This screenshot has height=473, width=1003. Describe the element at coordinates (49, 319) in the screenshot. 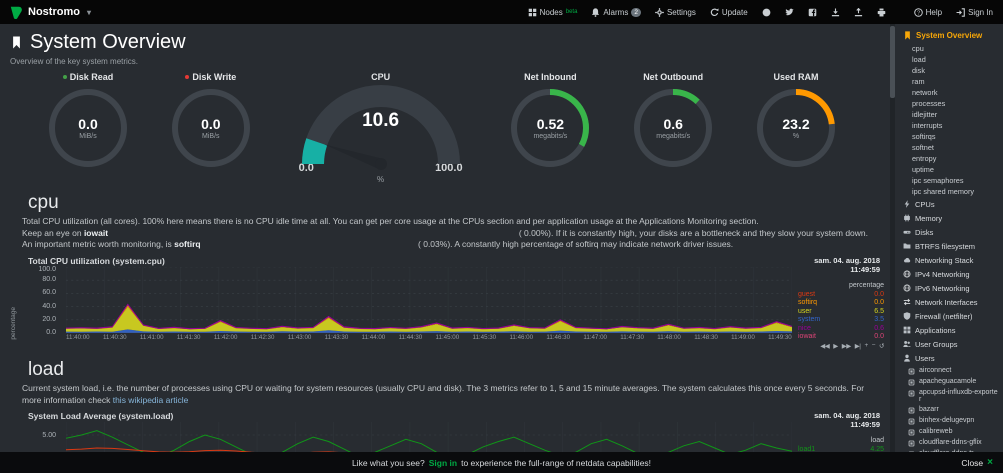

I see `y-tick: 20.0` at that location.